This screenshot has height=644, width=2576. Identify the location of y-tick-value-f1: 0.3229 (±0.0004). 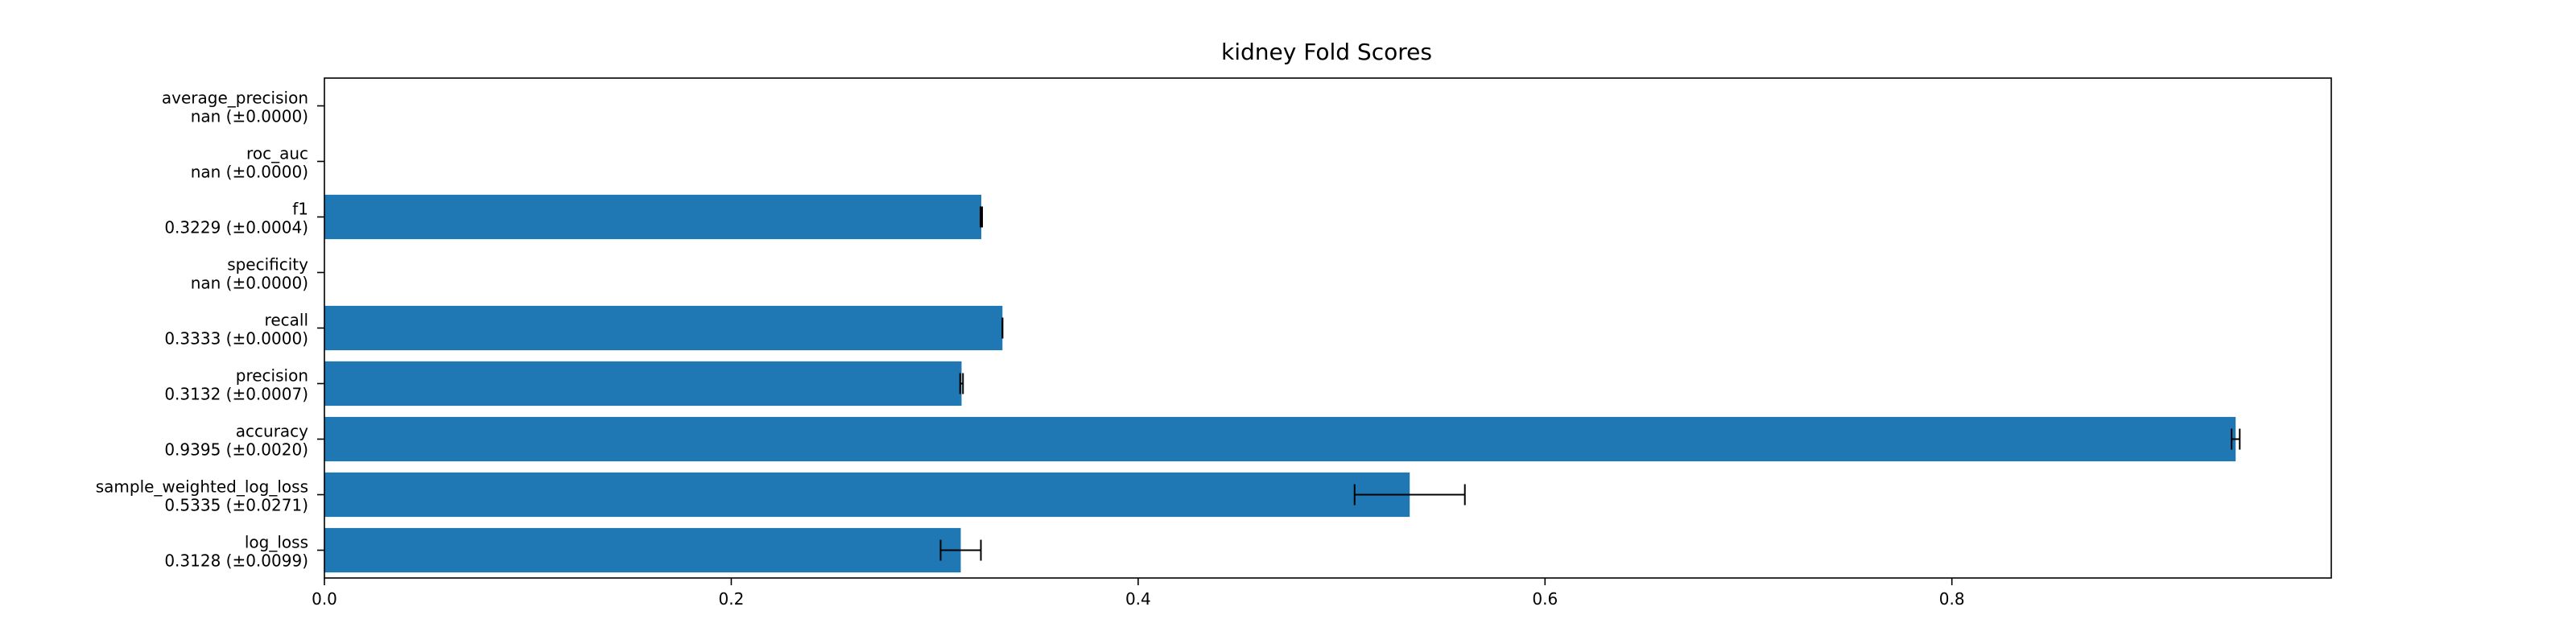
(236, 227).